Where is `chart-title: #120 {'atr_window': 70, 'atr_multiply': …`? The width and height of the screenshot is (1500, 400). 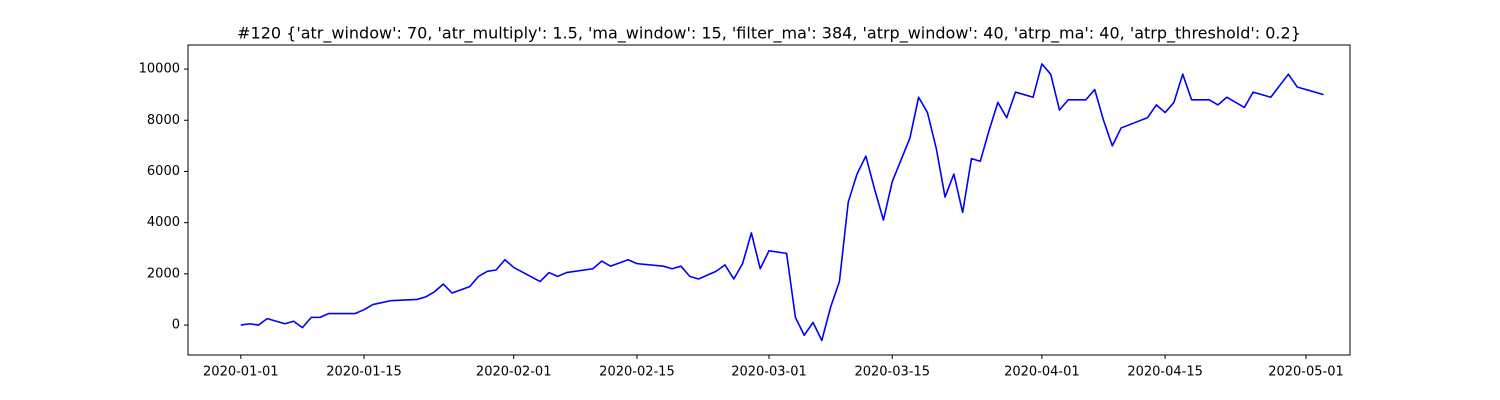 chart-title: #120 {'atr_window': 70, 'atr_multiply': … is located at coordinates (769, 34).